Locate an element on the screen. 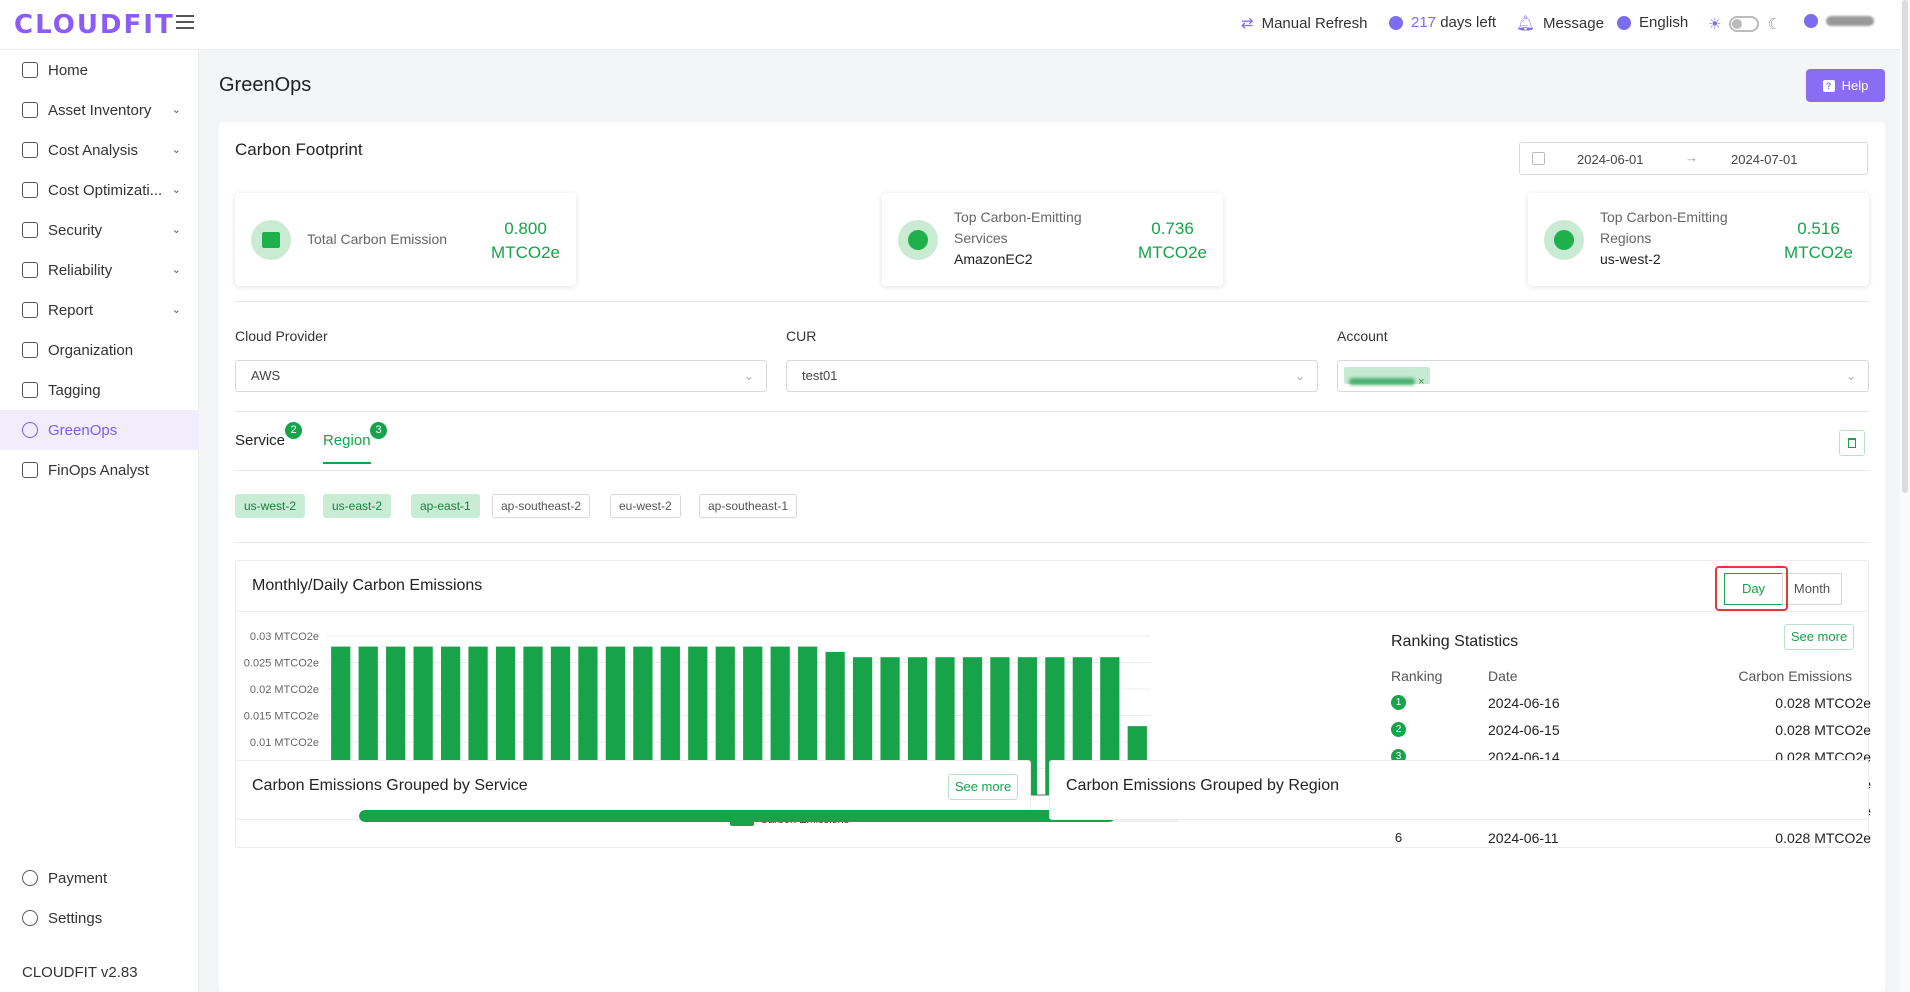 The height and width of the screenshot is (992, 1910). region-tag: ap-southeast-2 is located at coordinates (541, 506).